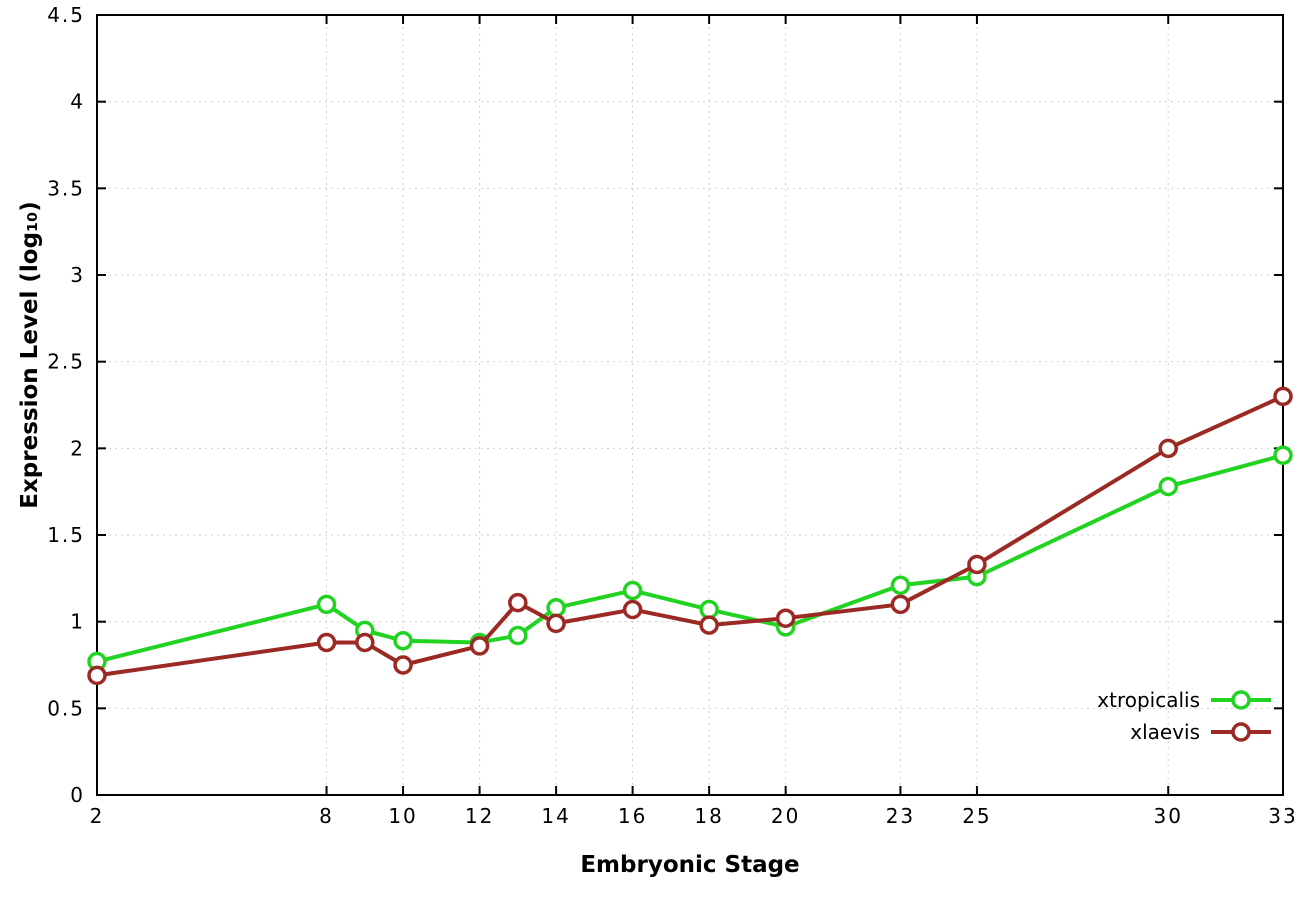 This screenshot has height=907, width=1296. Describe the element at coordinates (77, 102) in the screenshot. I see `y-tick-label: 4` at that location.